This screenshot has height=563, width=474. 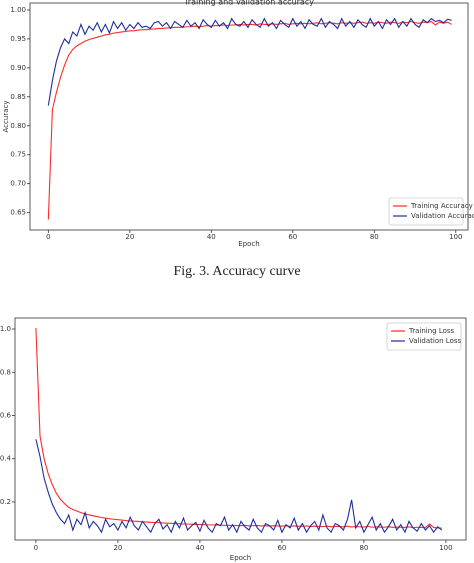 I want to click on legend-label: Validation Accuracy, so click(x=442, y=216).